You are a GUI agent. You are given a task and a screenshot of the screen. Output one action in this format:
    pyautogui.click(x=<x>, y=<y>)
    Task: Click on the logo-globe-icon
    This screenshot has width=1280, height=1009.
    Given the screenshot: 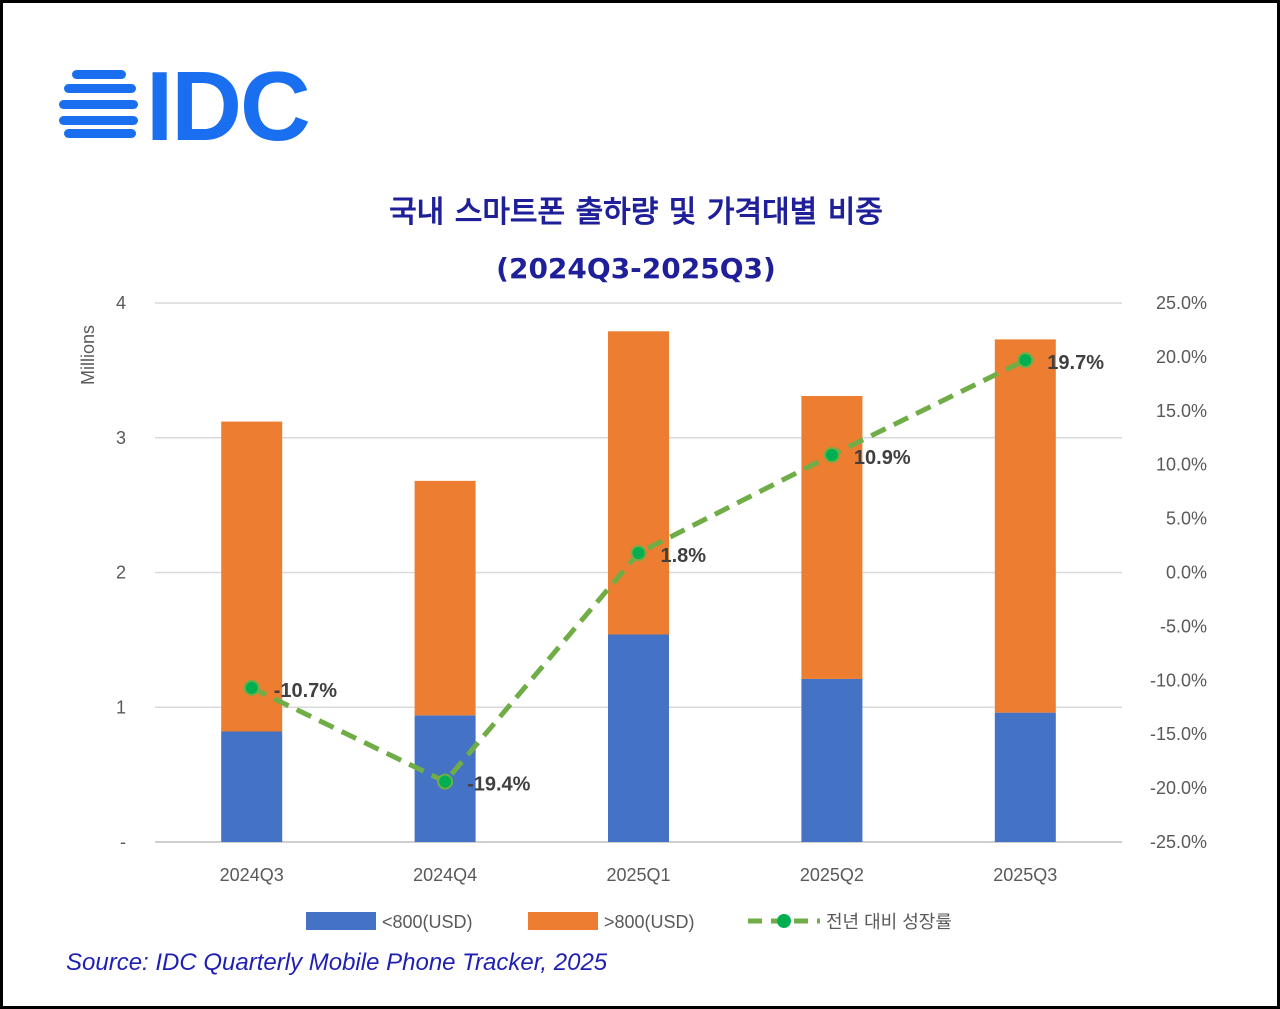 What is the action you would take?
    pyautogui.click(x=98, y=104)
    